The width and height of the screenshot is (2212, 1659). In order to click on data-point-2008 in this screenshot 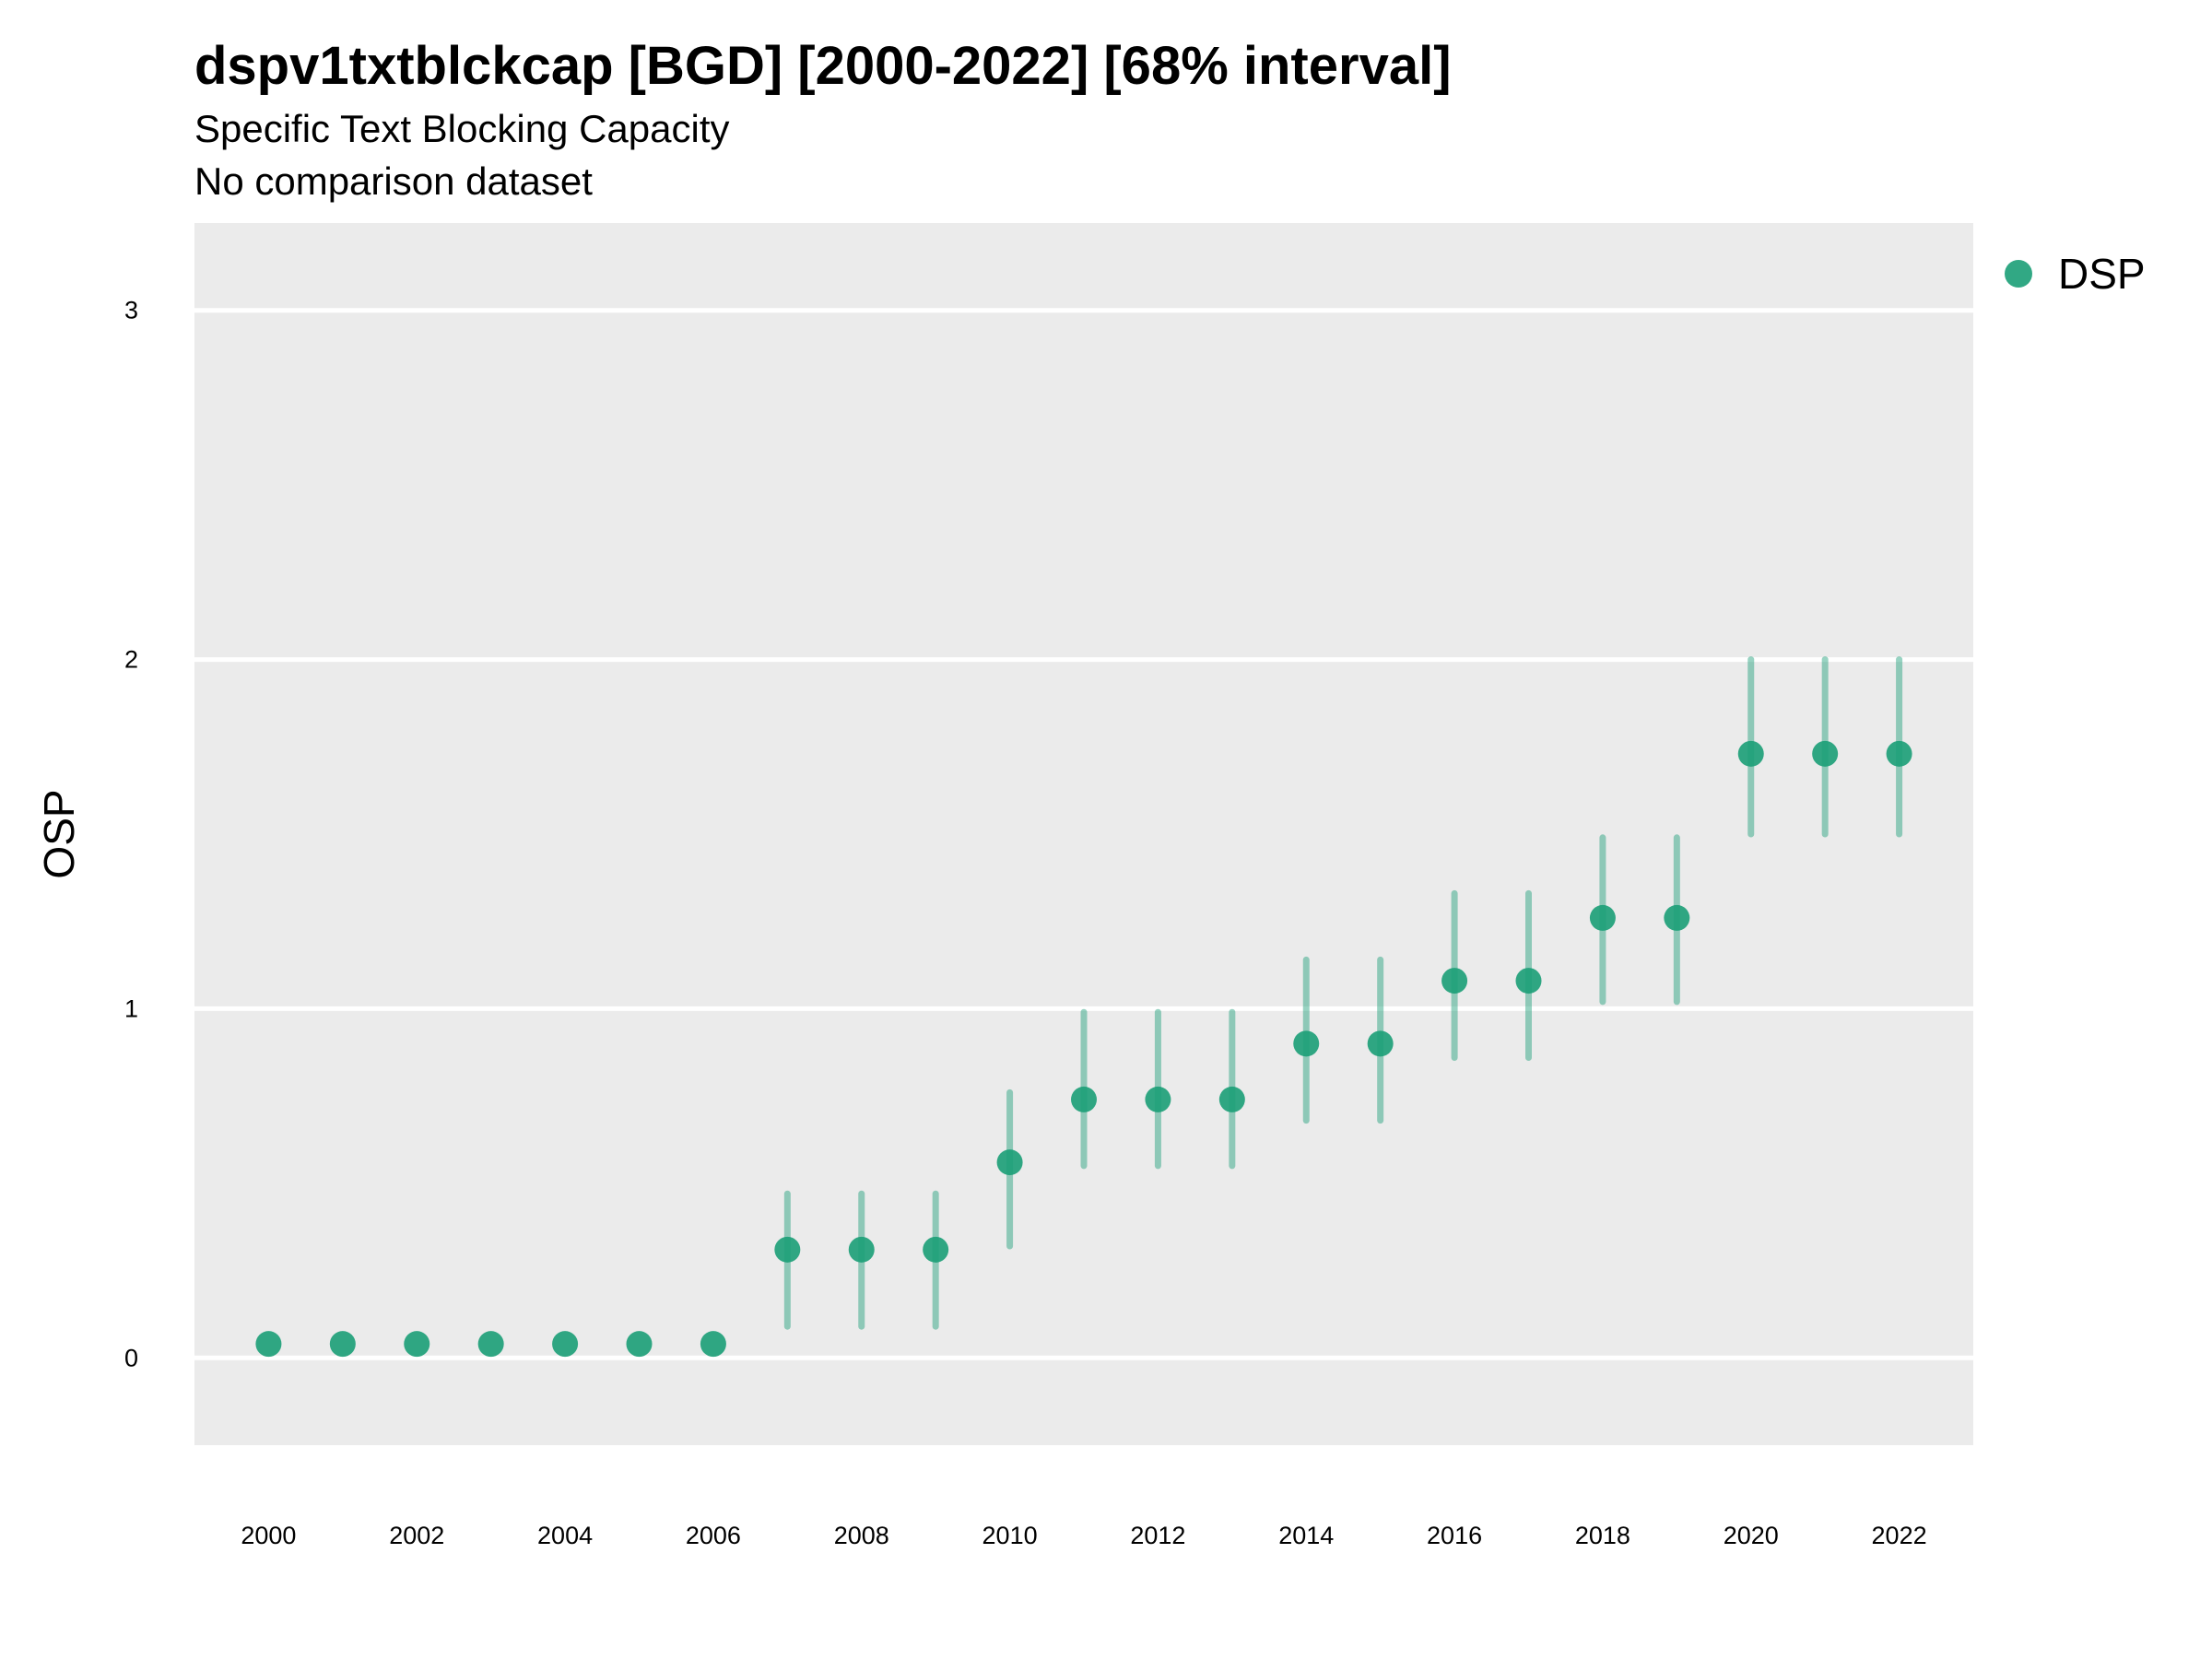, I will do `click(861, 1249)`.